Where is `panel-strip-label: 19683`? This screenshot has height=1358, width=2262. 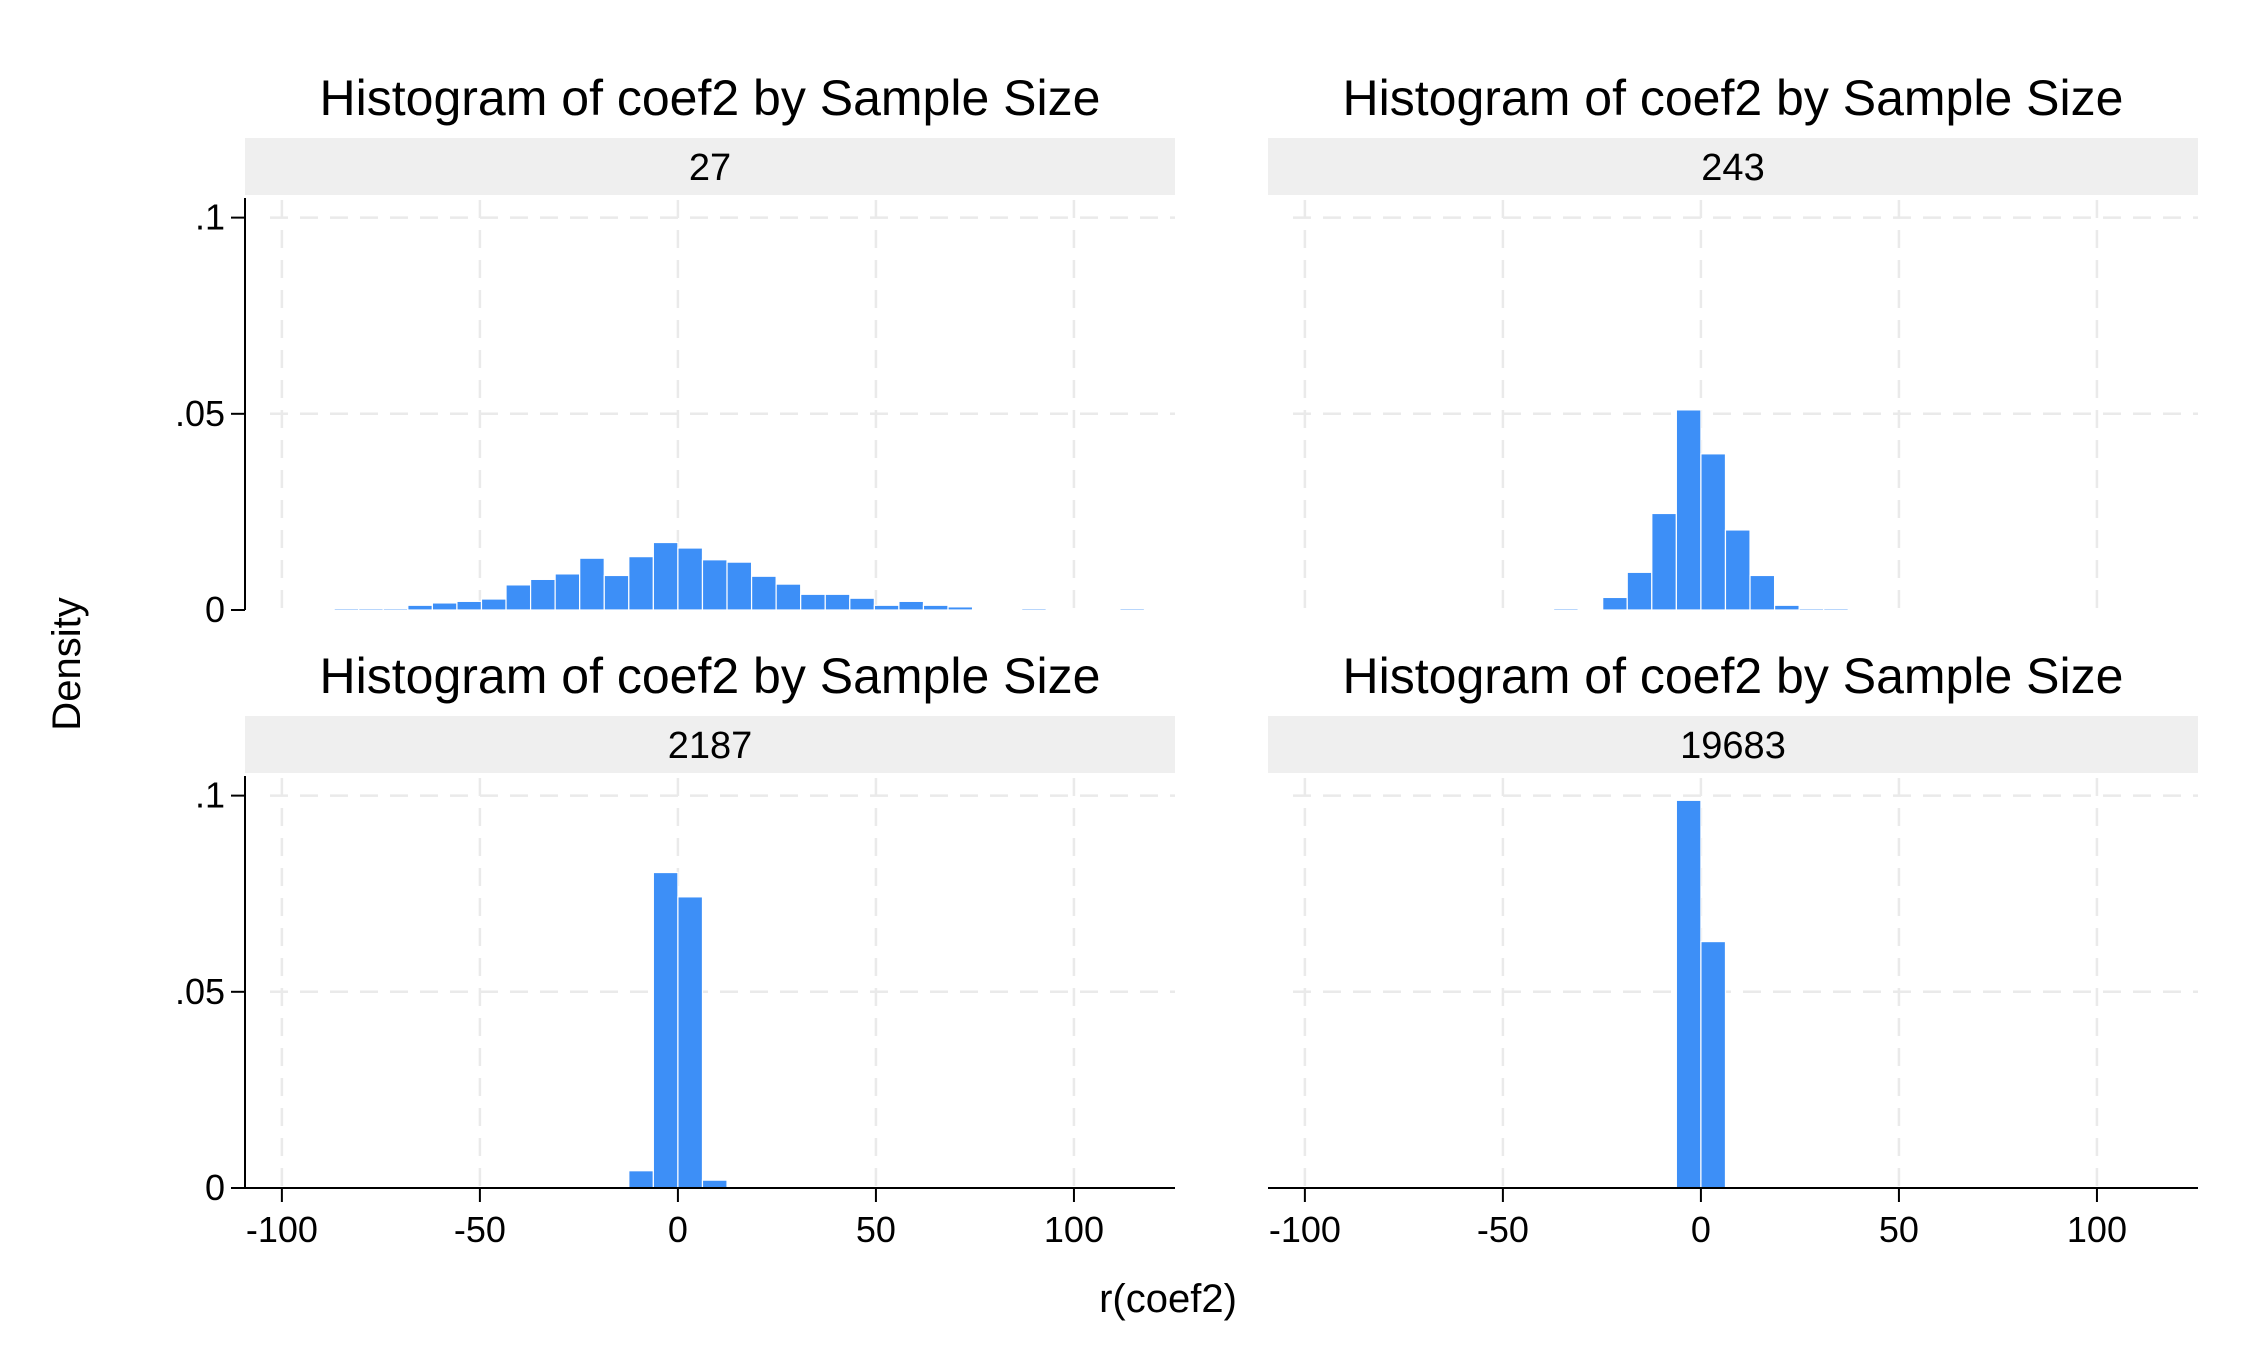
panel-strip-label: 19683 is located at coordinates (1733, 746).